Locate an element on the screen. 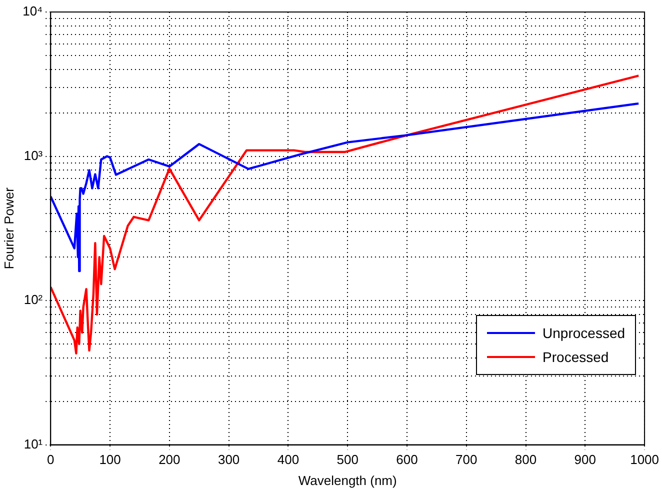 The width and height of the screenshot is (662, 491). y-tick-label: 10¹ is located at coordinates (34, 444).